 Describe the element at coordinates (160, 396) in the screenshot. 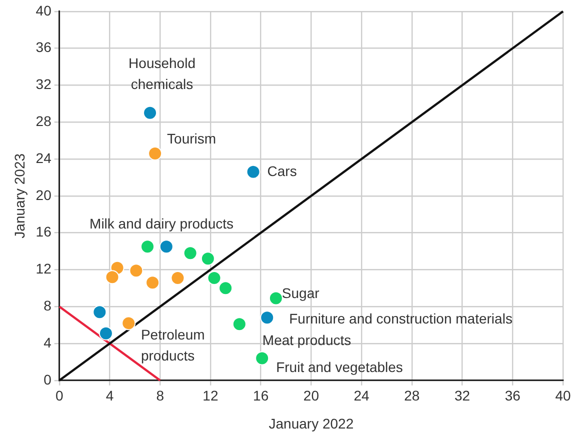

I see `x-tick-label: 8` at that location.